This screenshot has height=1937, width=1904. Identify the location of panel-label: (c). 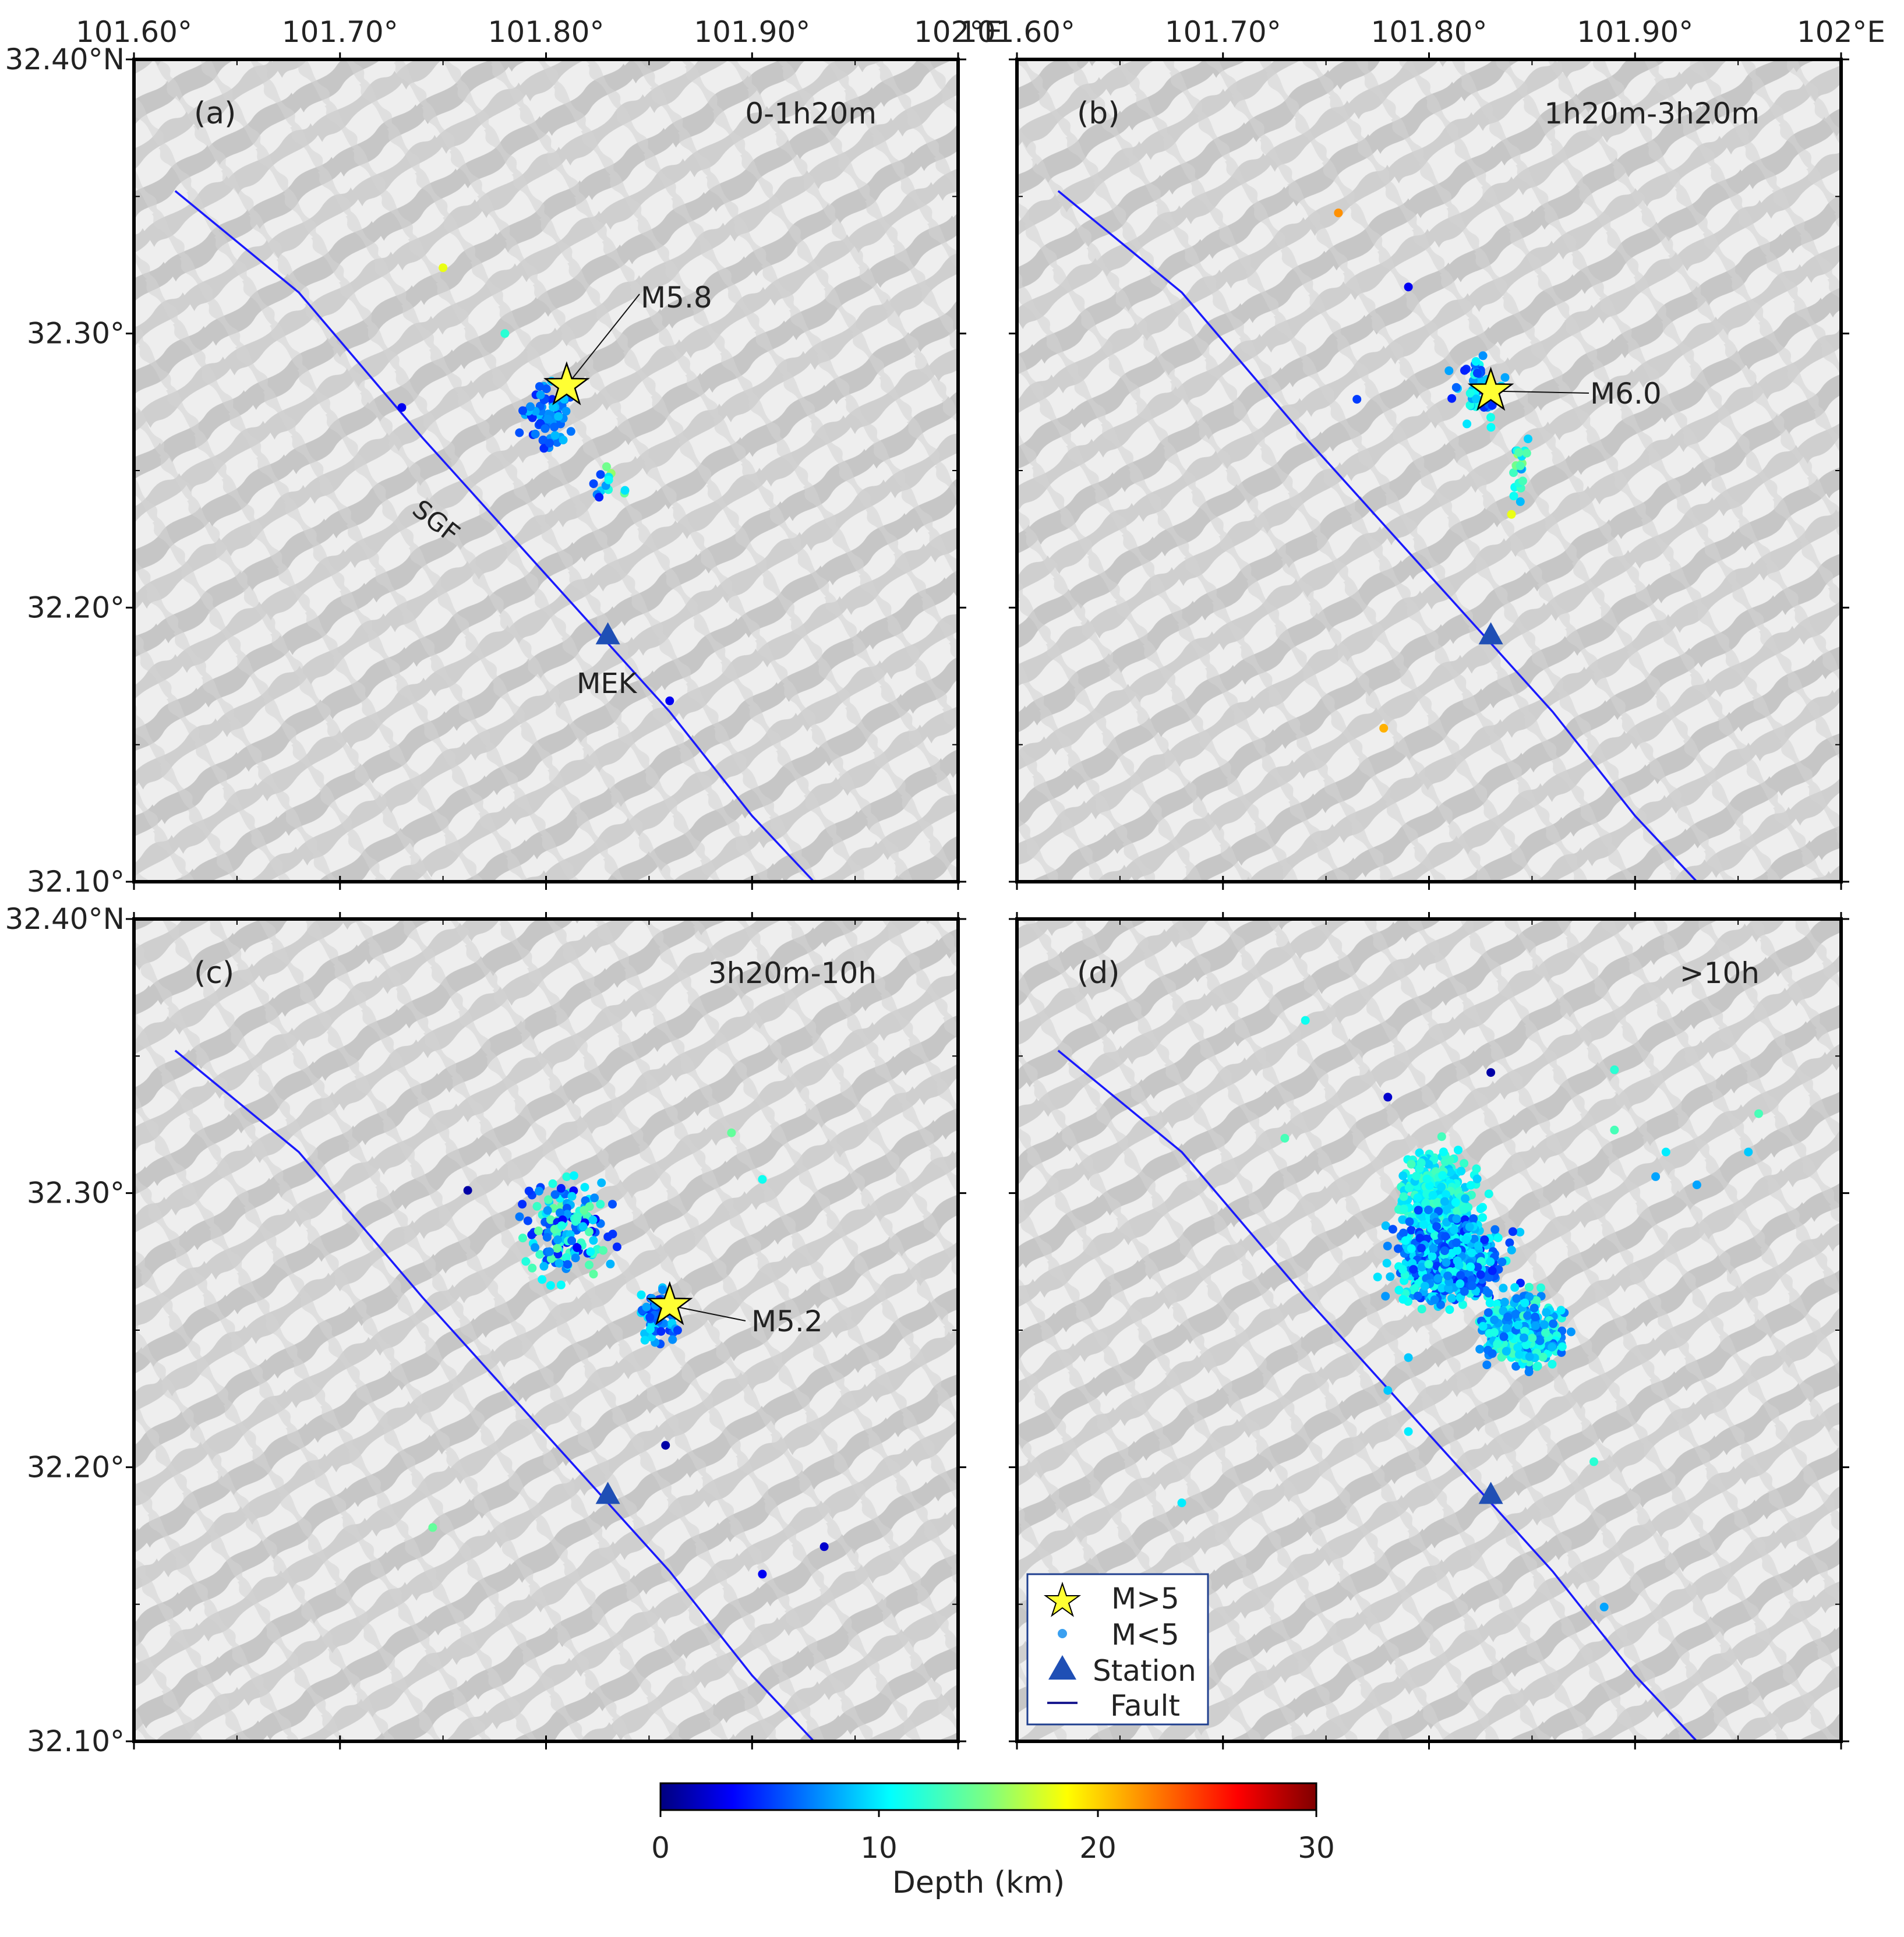
(214, 973).